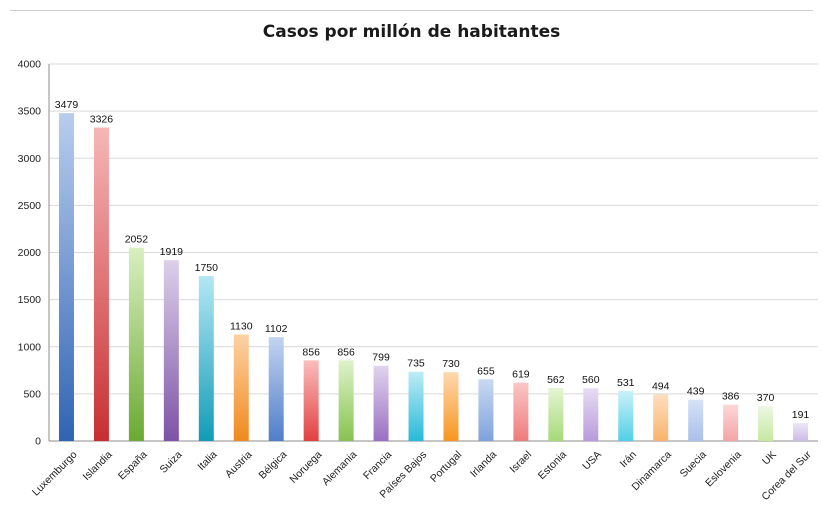 Image resolution: width=823 pixels, height=508 pixels. What do you see at coordinates (241, 326) in the screenshot?
I see `data-label: 1130` at bounding box center [241, 326].